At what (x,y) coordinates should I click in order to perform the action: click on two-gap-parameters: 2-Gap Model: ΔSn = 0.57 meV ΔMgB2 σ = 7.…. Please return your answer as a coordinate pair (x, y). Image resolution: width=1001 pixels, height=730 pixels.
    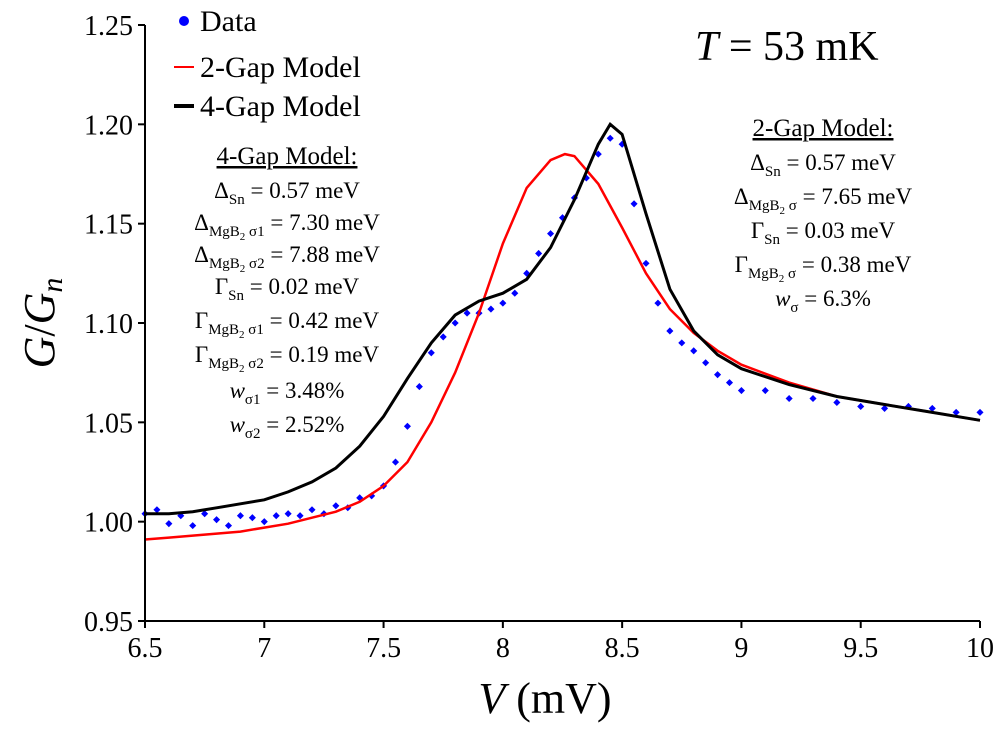
    Looking at the image, I should click on (823, 215).